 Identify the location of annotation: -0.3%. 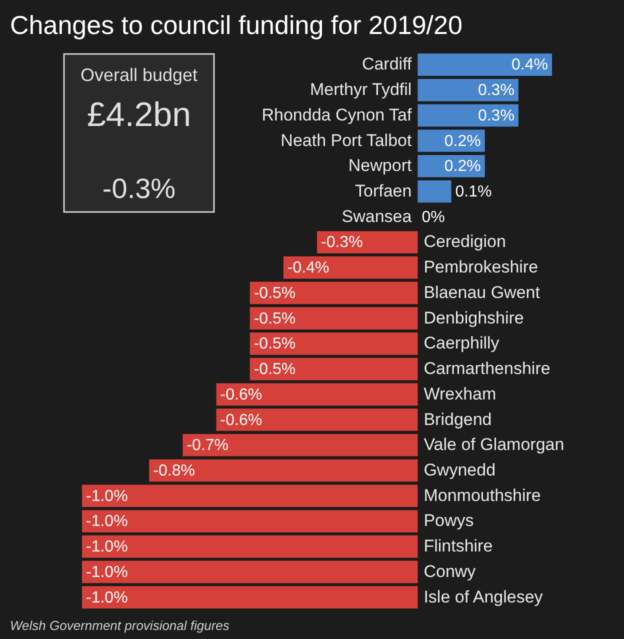
(139, 188).